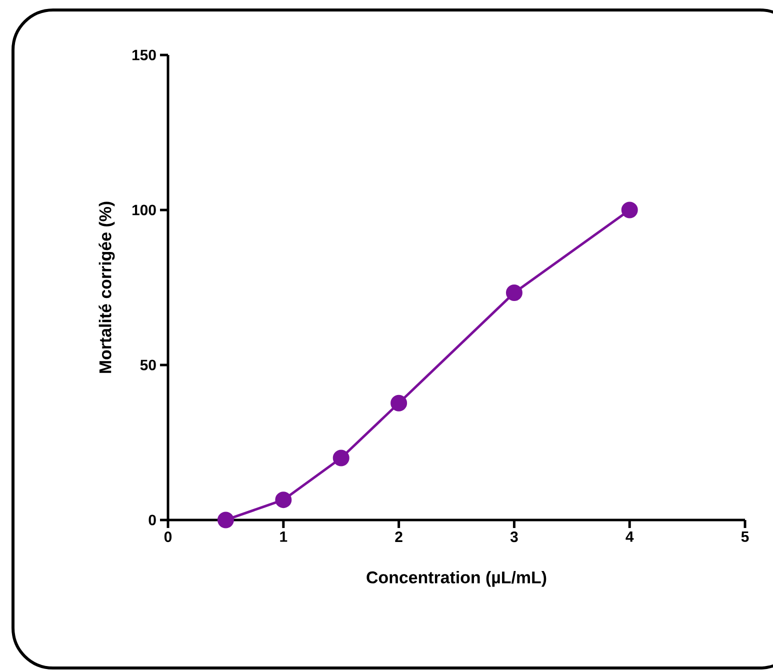 The image size is (773, 671). What do you see at coordinates (144, 55) in the screenshot?
I see `y-tick-label: 150` at bounding box center [144, 55].